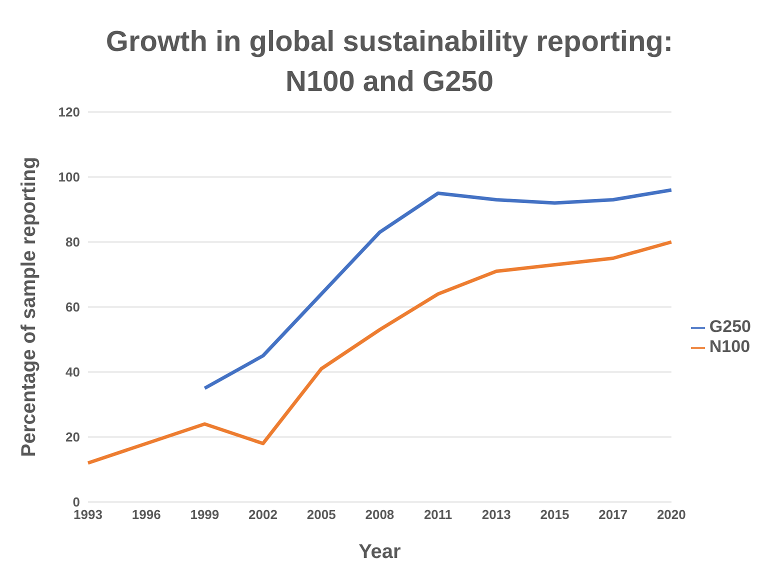  What do you see at coordinates (438, 514) in the screenshot?
I see `x-tick-label: 2011` at bounding box center [438, 514].